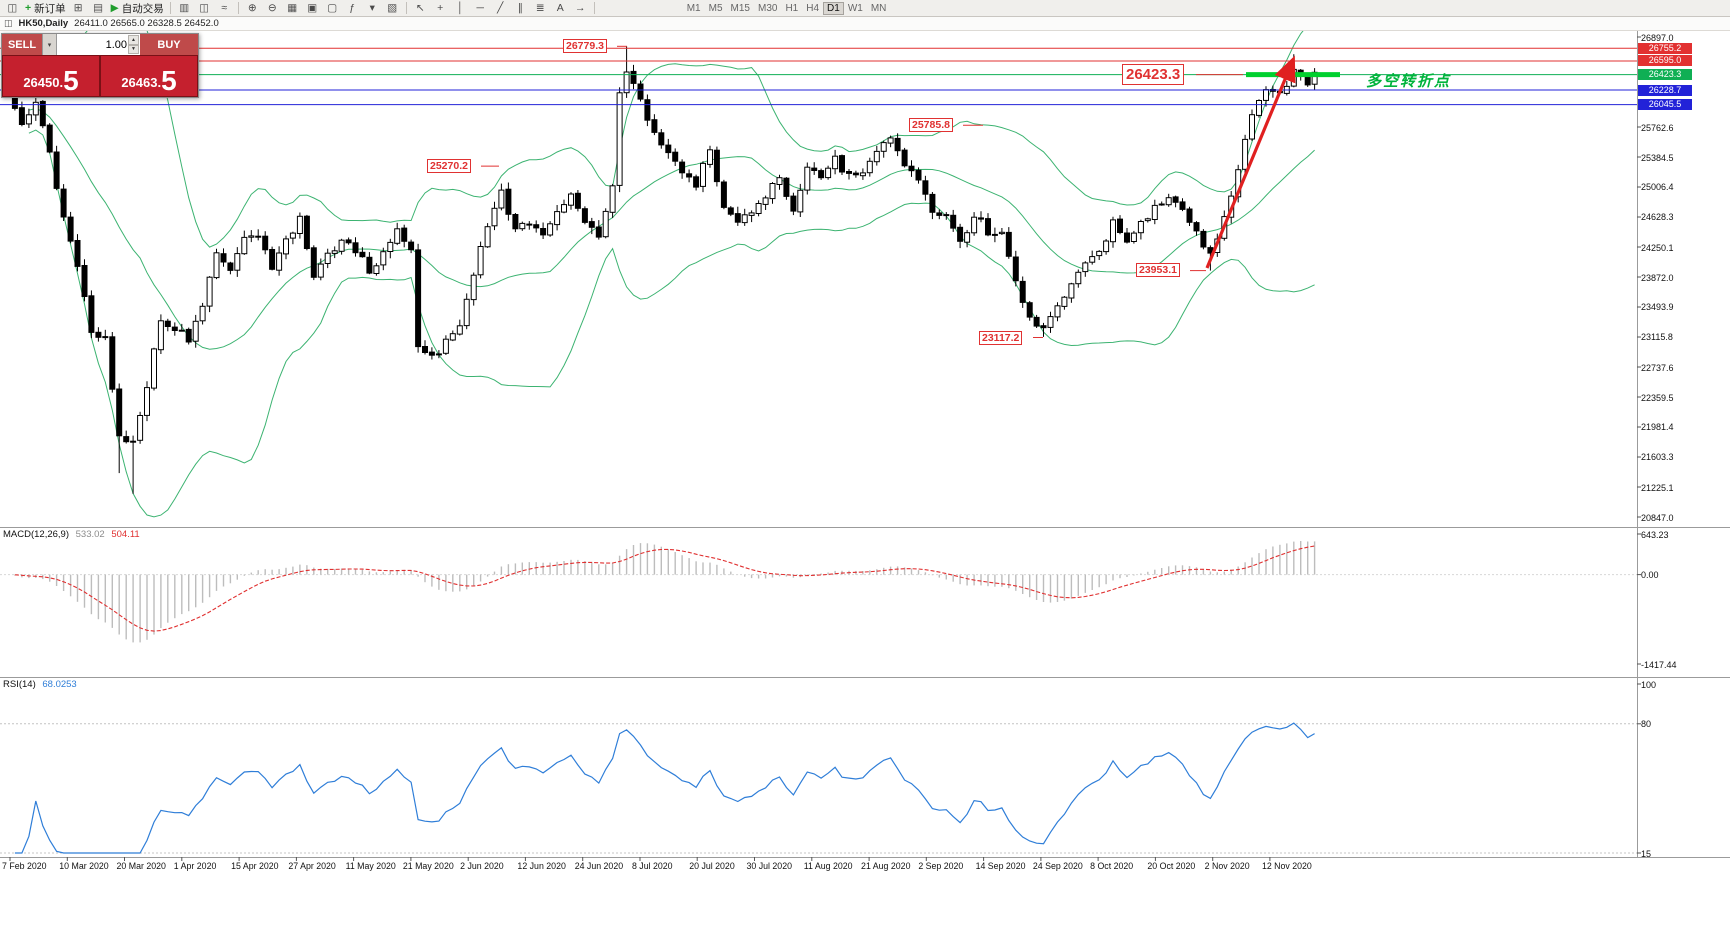  I want to click on arrange-windows-icon: ▢, so click(332, 8).